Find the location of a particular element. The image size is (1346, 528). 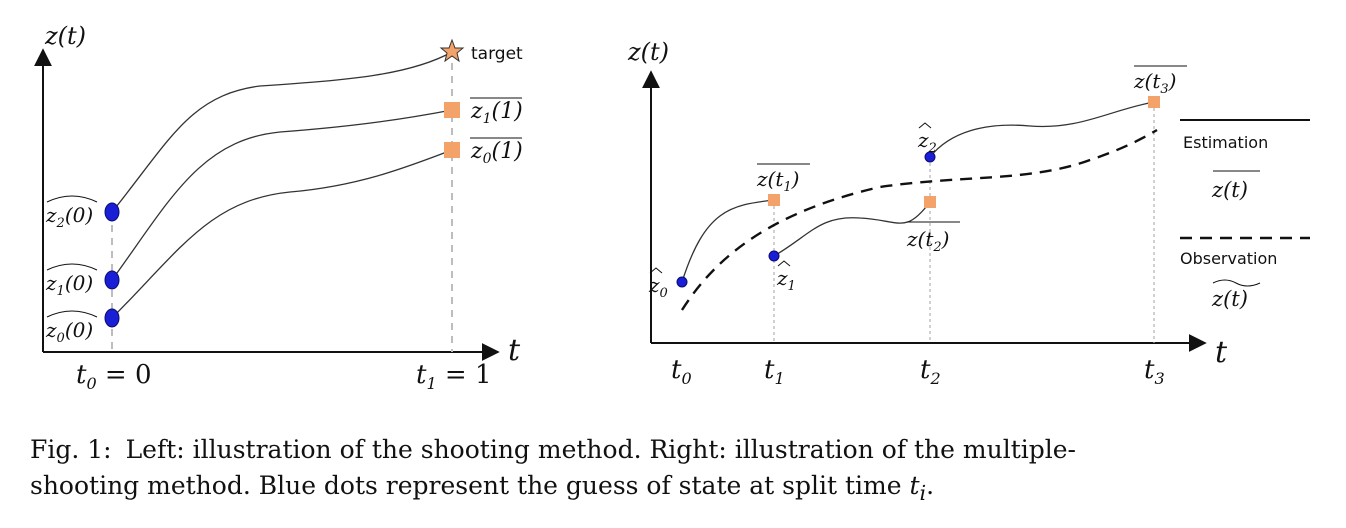

legend: Estimation z(t) Observation z(t) is located at coordinates (1245, 215).